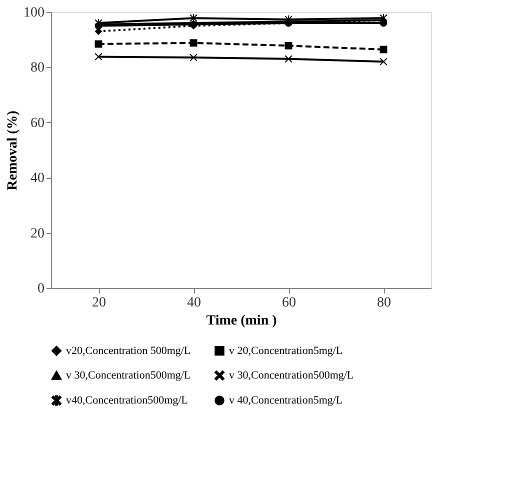 Image resolution: width=514 pixels, height=478 pixels. Describe the element at coordinates (41, 289) in the screenshot. I see `y-tick-label: 0` at that location.